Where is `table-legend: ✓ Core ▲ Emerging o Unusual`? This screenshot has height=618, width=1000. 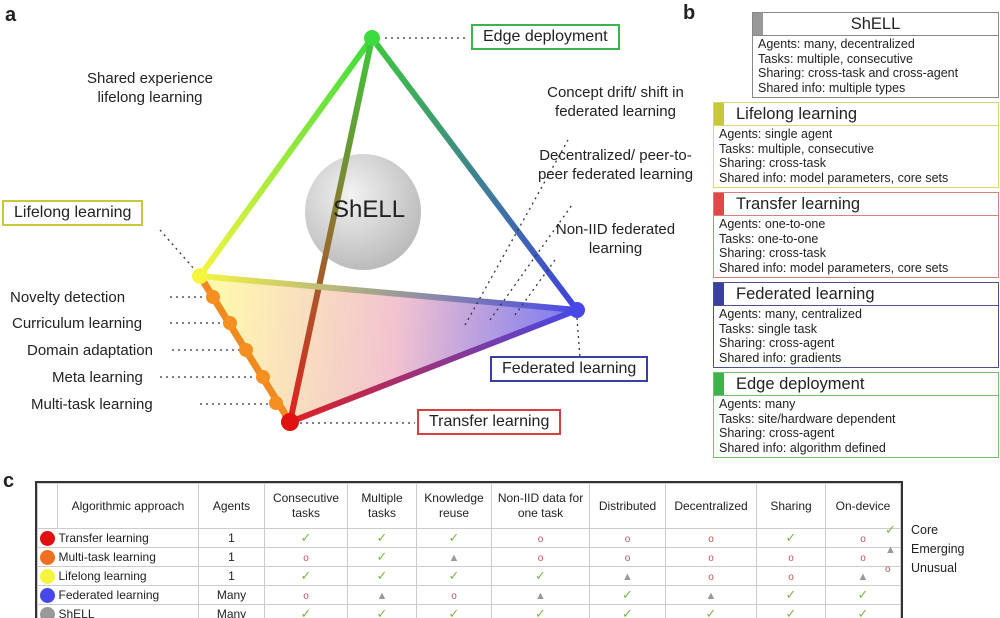 table-legend: ✓ Core ▲ Emerging o Unusual is located at coordinates (925, 550).